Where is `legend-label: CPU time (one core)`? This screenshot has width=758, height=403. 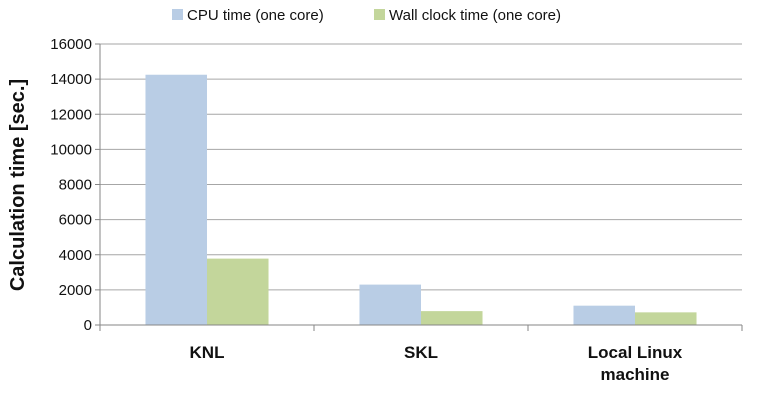 legend-label: CPU time (one core) is located at coordinates (255, 15).